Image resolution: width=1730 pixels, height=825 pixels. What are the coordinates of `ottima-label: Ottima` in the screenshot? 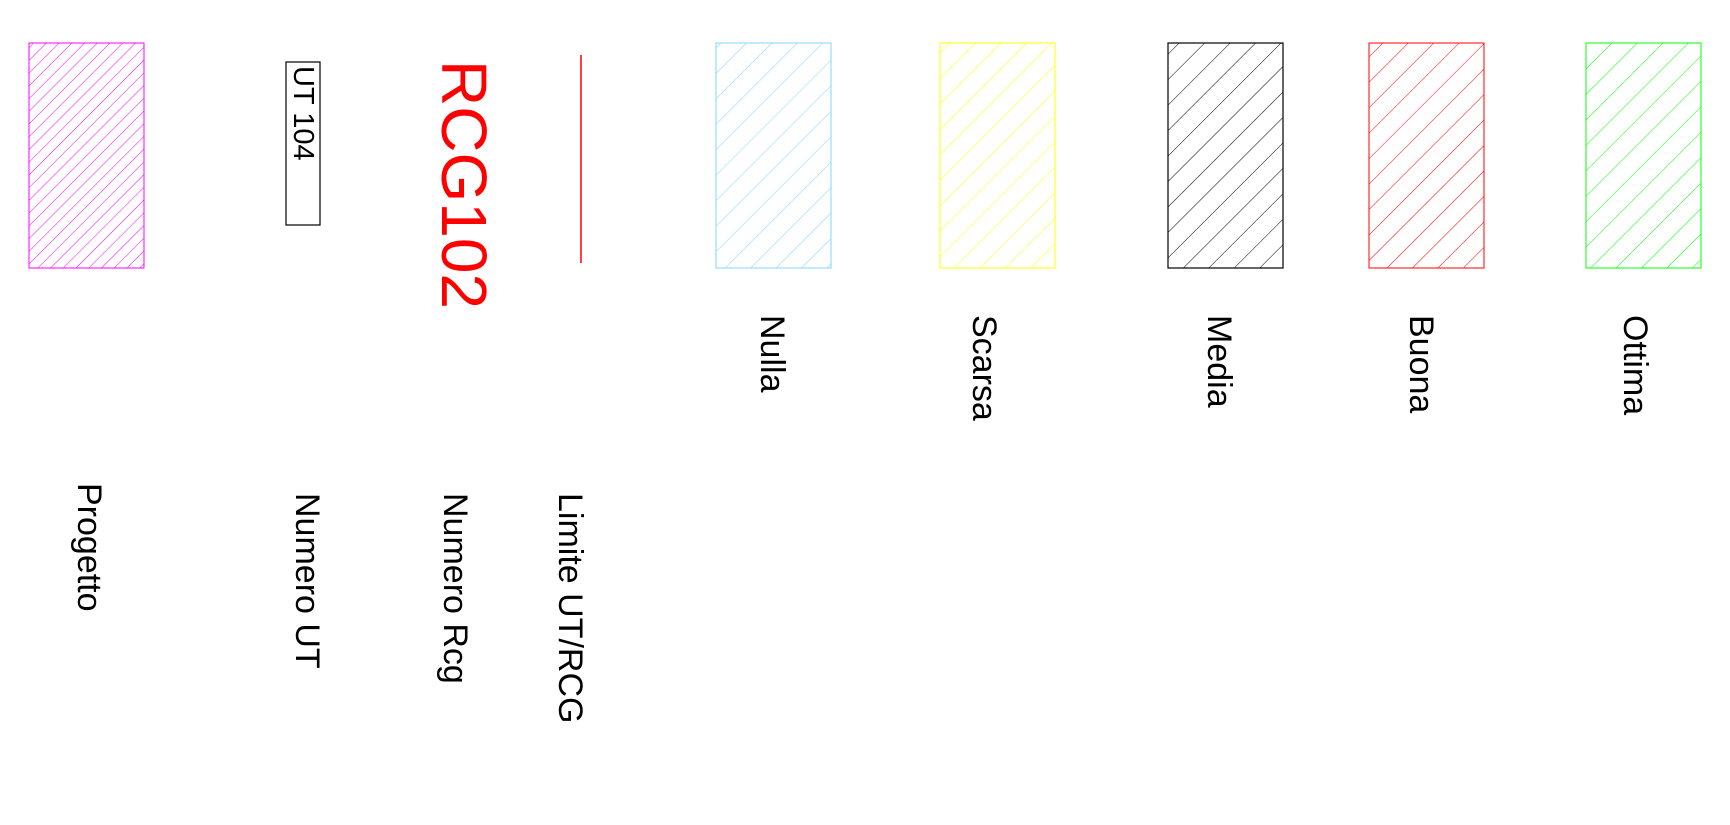 It's located at (1635, 365).